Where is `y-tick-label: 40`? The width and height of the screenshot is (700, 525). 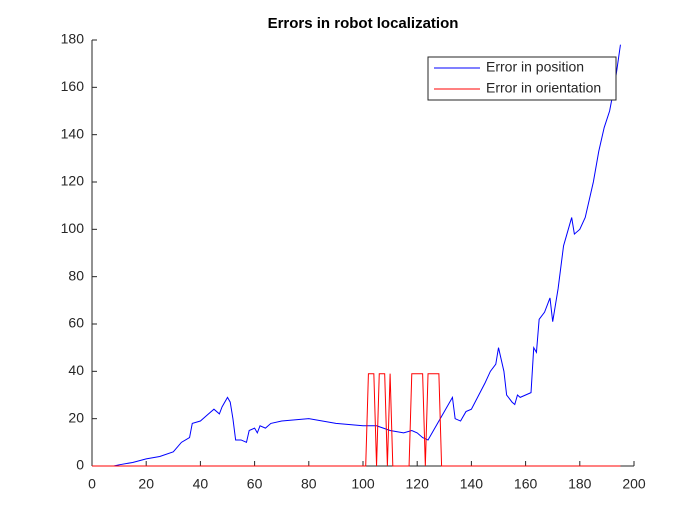
y-tick-label: 40 is located at coordinates (76, 370).